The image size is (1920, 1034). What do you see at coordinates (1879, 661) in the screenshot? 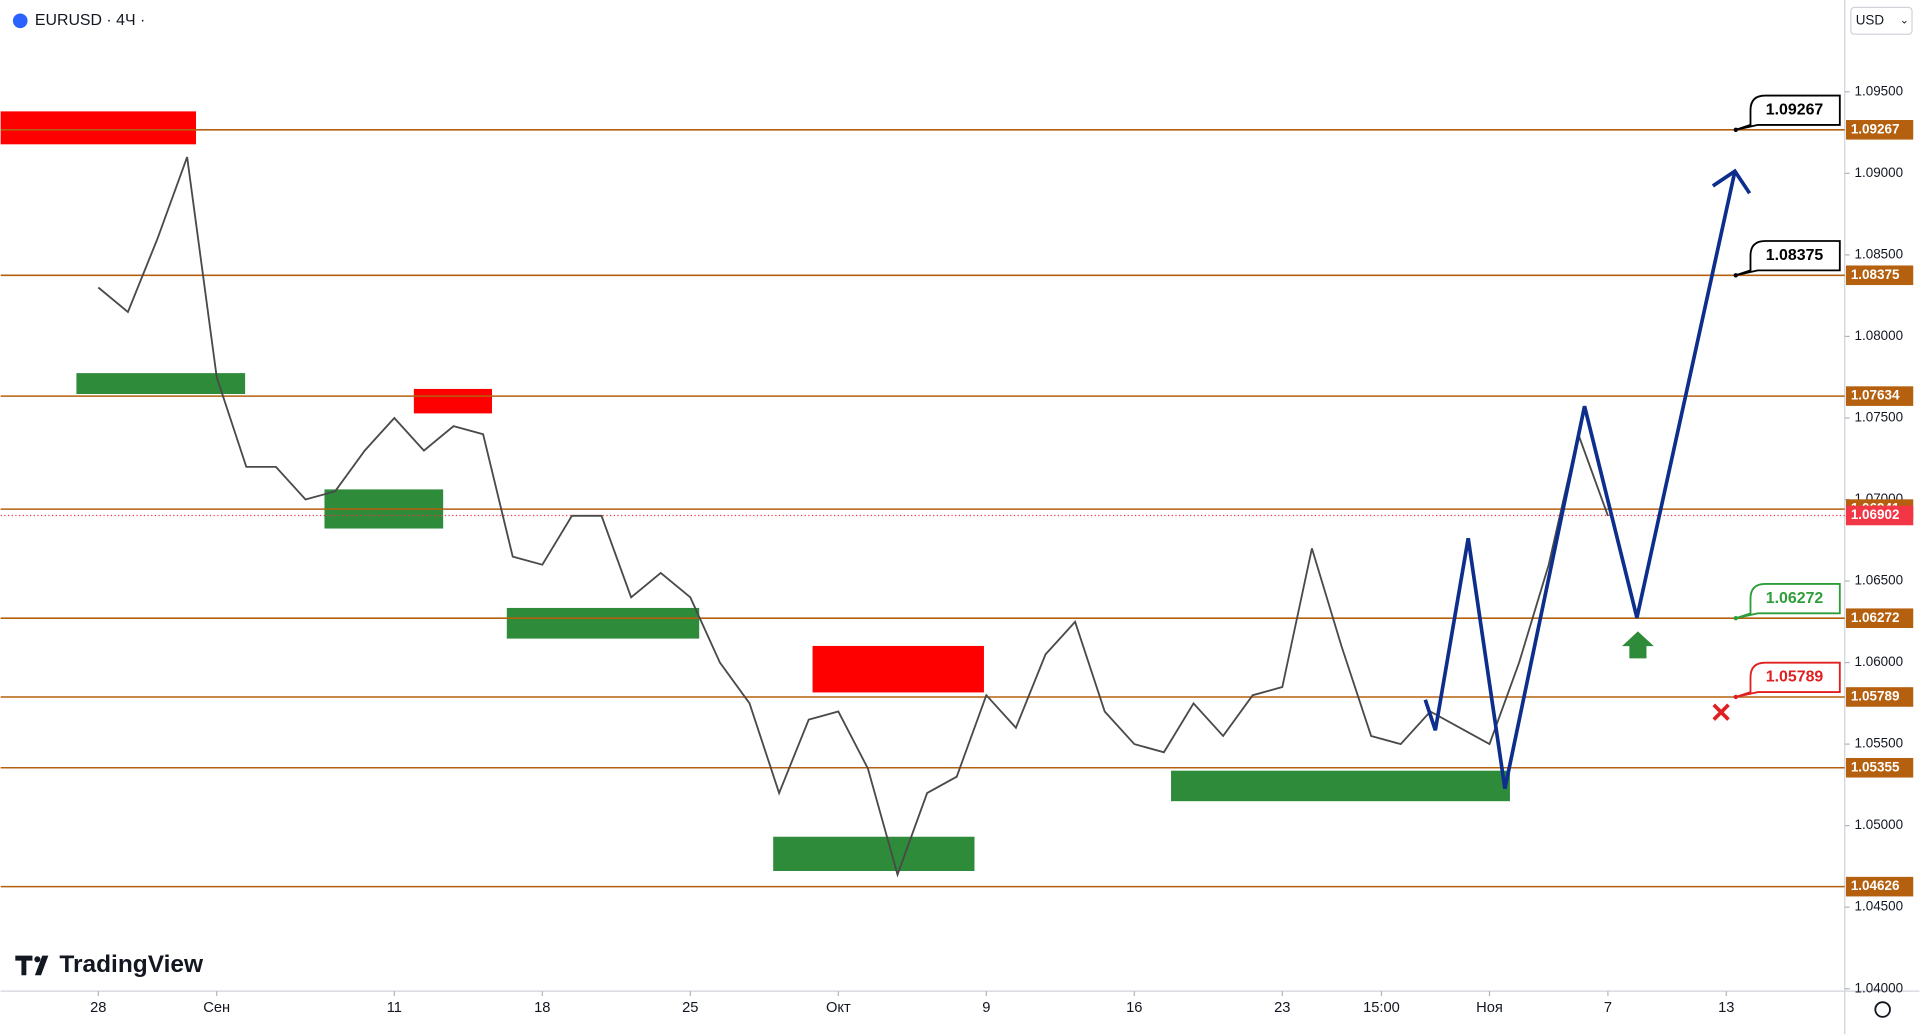
I see `y-tick-label: 1.06000` at bounding box center [1879, 661].